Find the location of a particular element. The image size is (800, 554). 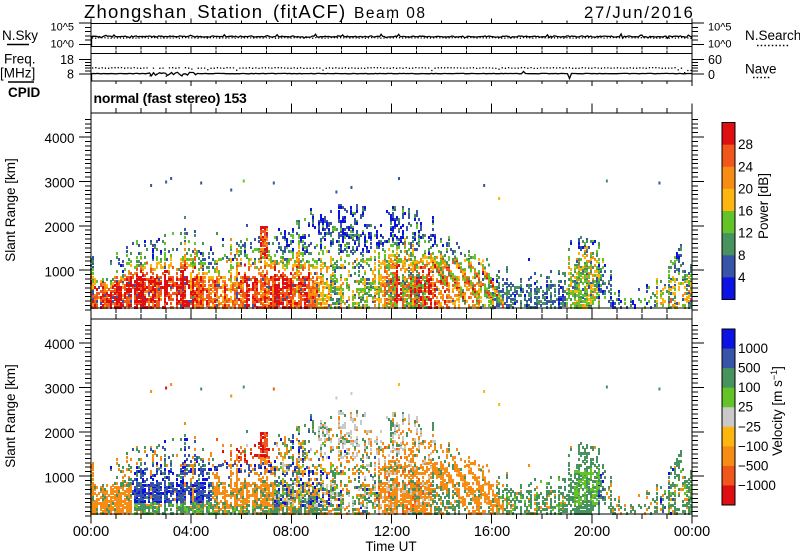

svg-text: Velocity [m s−1] is located at coordinates (777, 411).